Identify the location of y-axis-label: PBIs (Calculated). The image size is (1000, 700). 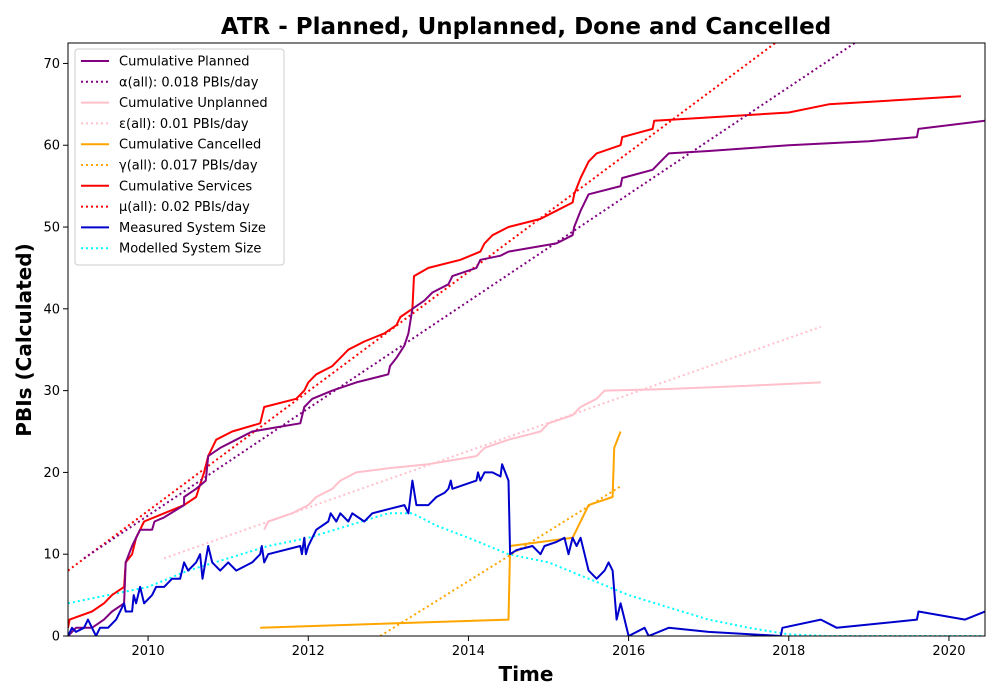
(24, 339).